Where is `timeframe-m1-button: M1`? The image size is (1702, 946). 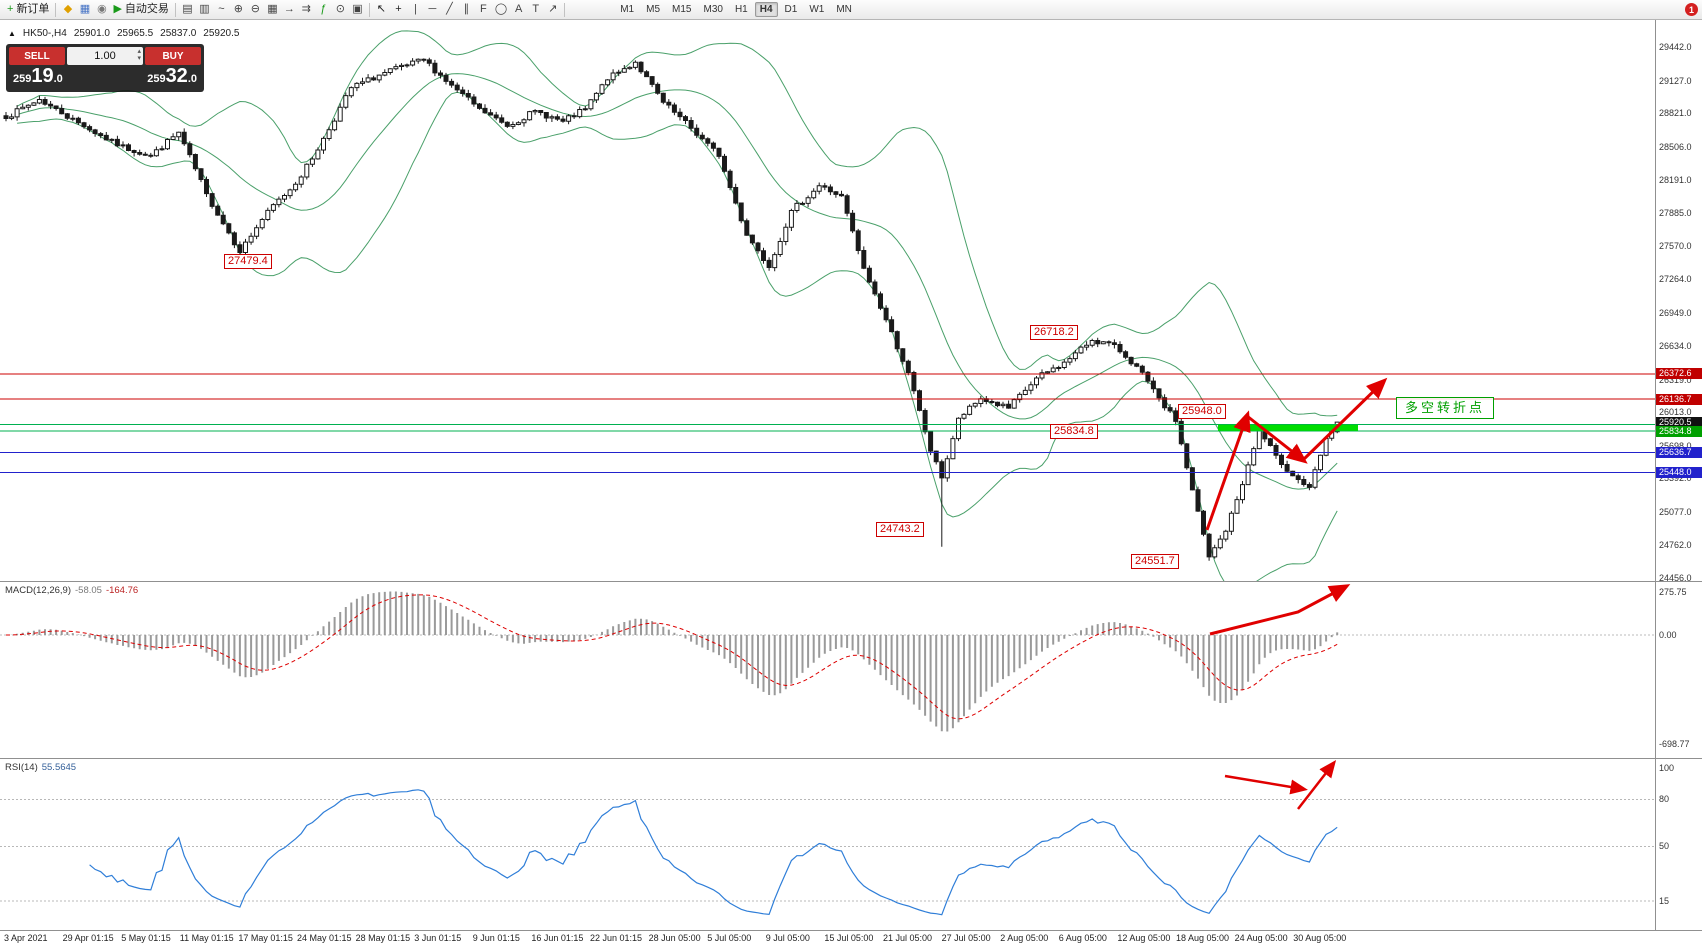 timeframe-m1-button: M1 is located at coordinates (627, 9).